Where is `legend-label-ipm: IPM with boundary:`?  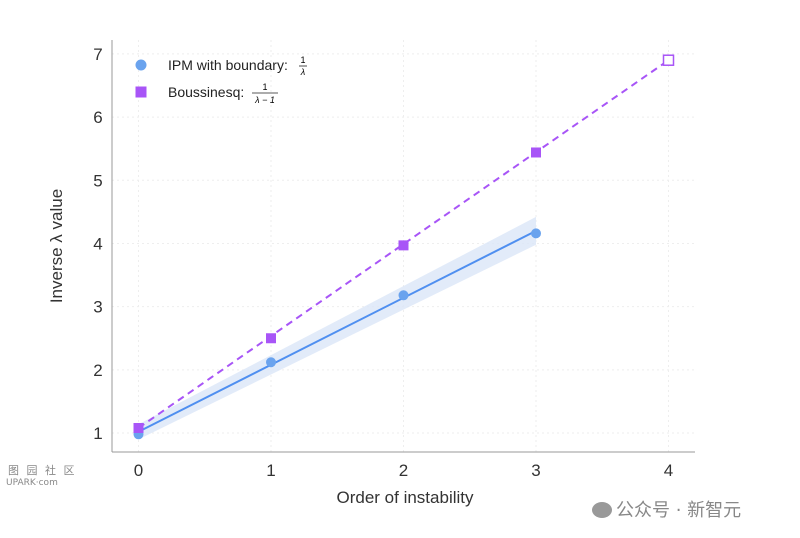
legend-label-ipm: IPM with boundary: is located at coordinates (228, 65).